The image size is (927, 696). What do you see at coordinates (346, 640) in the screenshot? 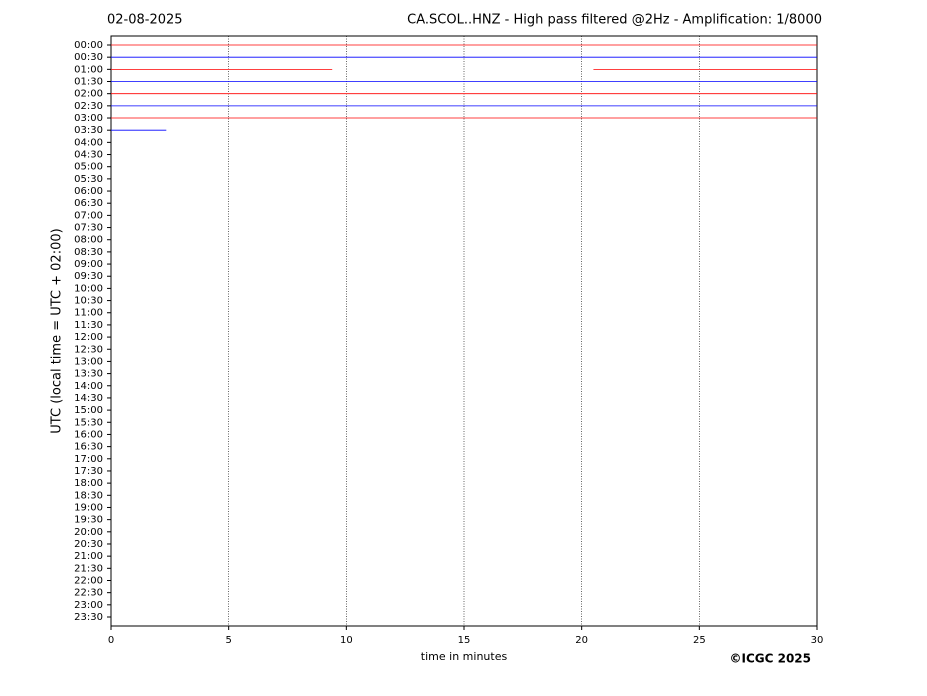
I see `x-tick-label: 10` at bounding box center [346, 640].